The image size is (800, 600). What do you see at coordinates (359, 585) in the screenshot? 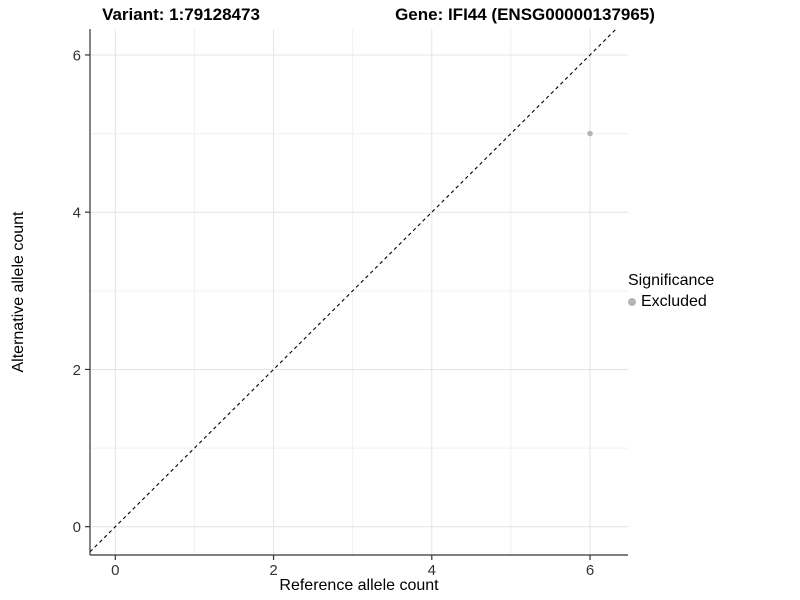
I see `x-axis-title: Reference allele count` at bounding box center [359, 585].